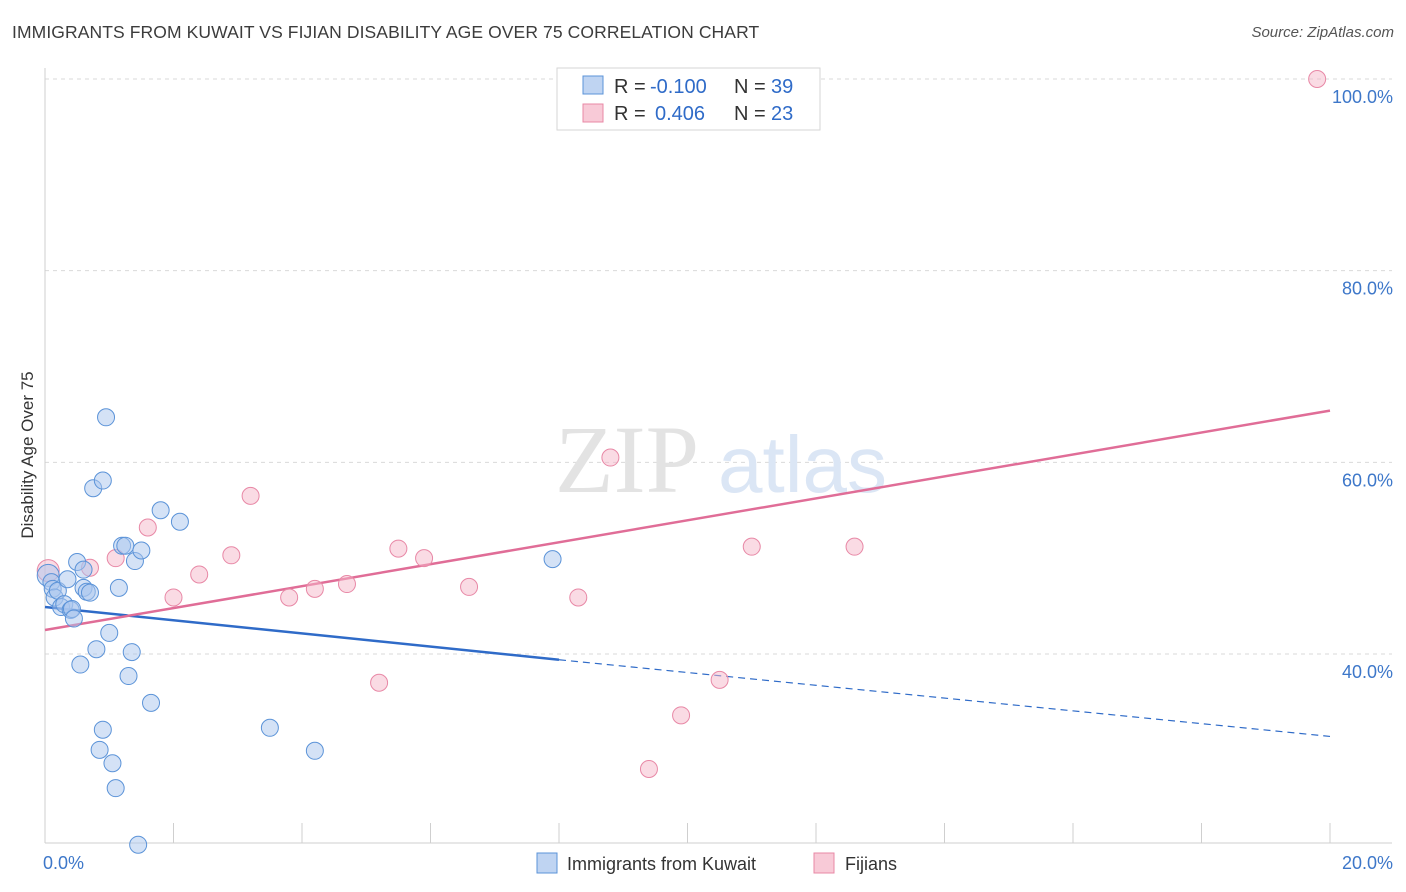 The image size is (1406, 892). What do you see at coordinates (1367, 289) in the screenshot?
I see `y-tick-label-2: 80.0%` at bounding box center [1367, 289].